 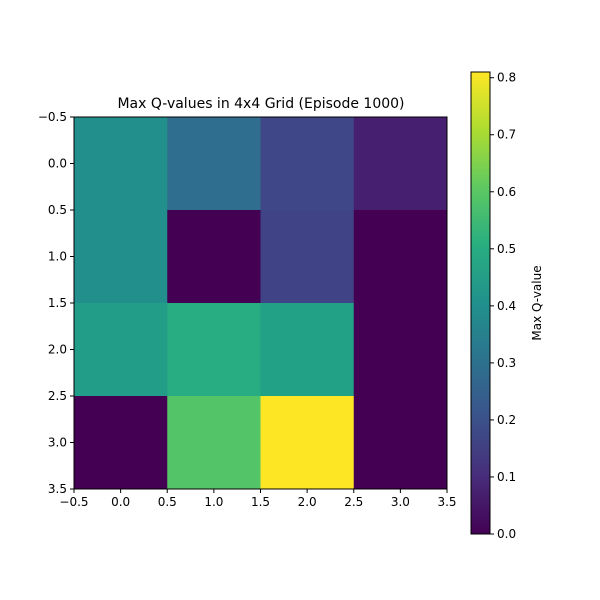 What do you see at coordinates (121, 350) in the screenshot?
I see `heatmap-cell-r2-c0` at bounding box center [121, 350].